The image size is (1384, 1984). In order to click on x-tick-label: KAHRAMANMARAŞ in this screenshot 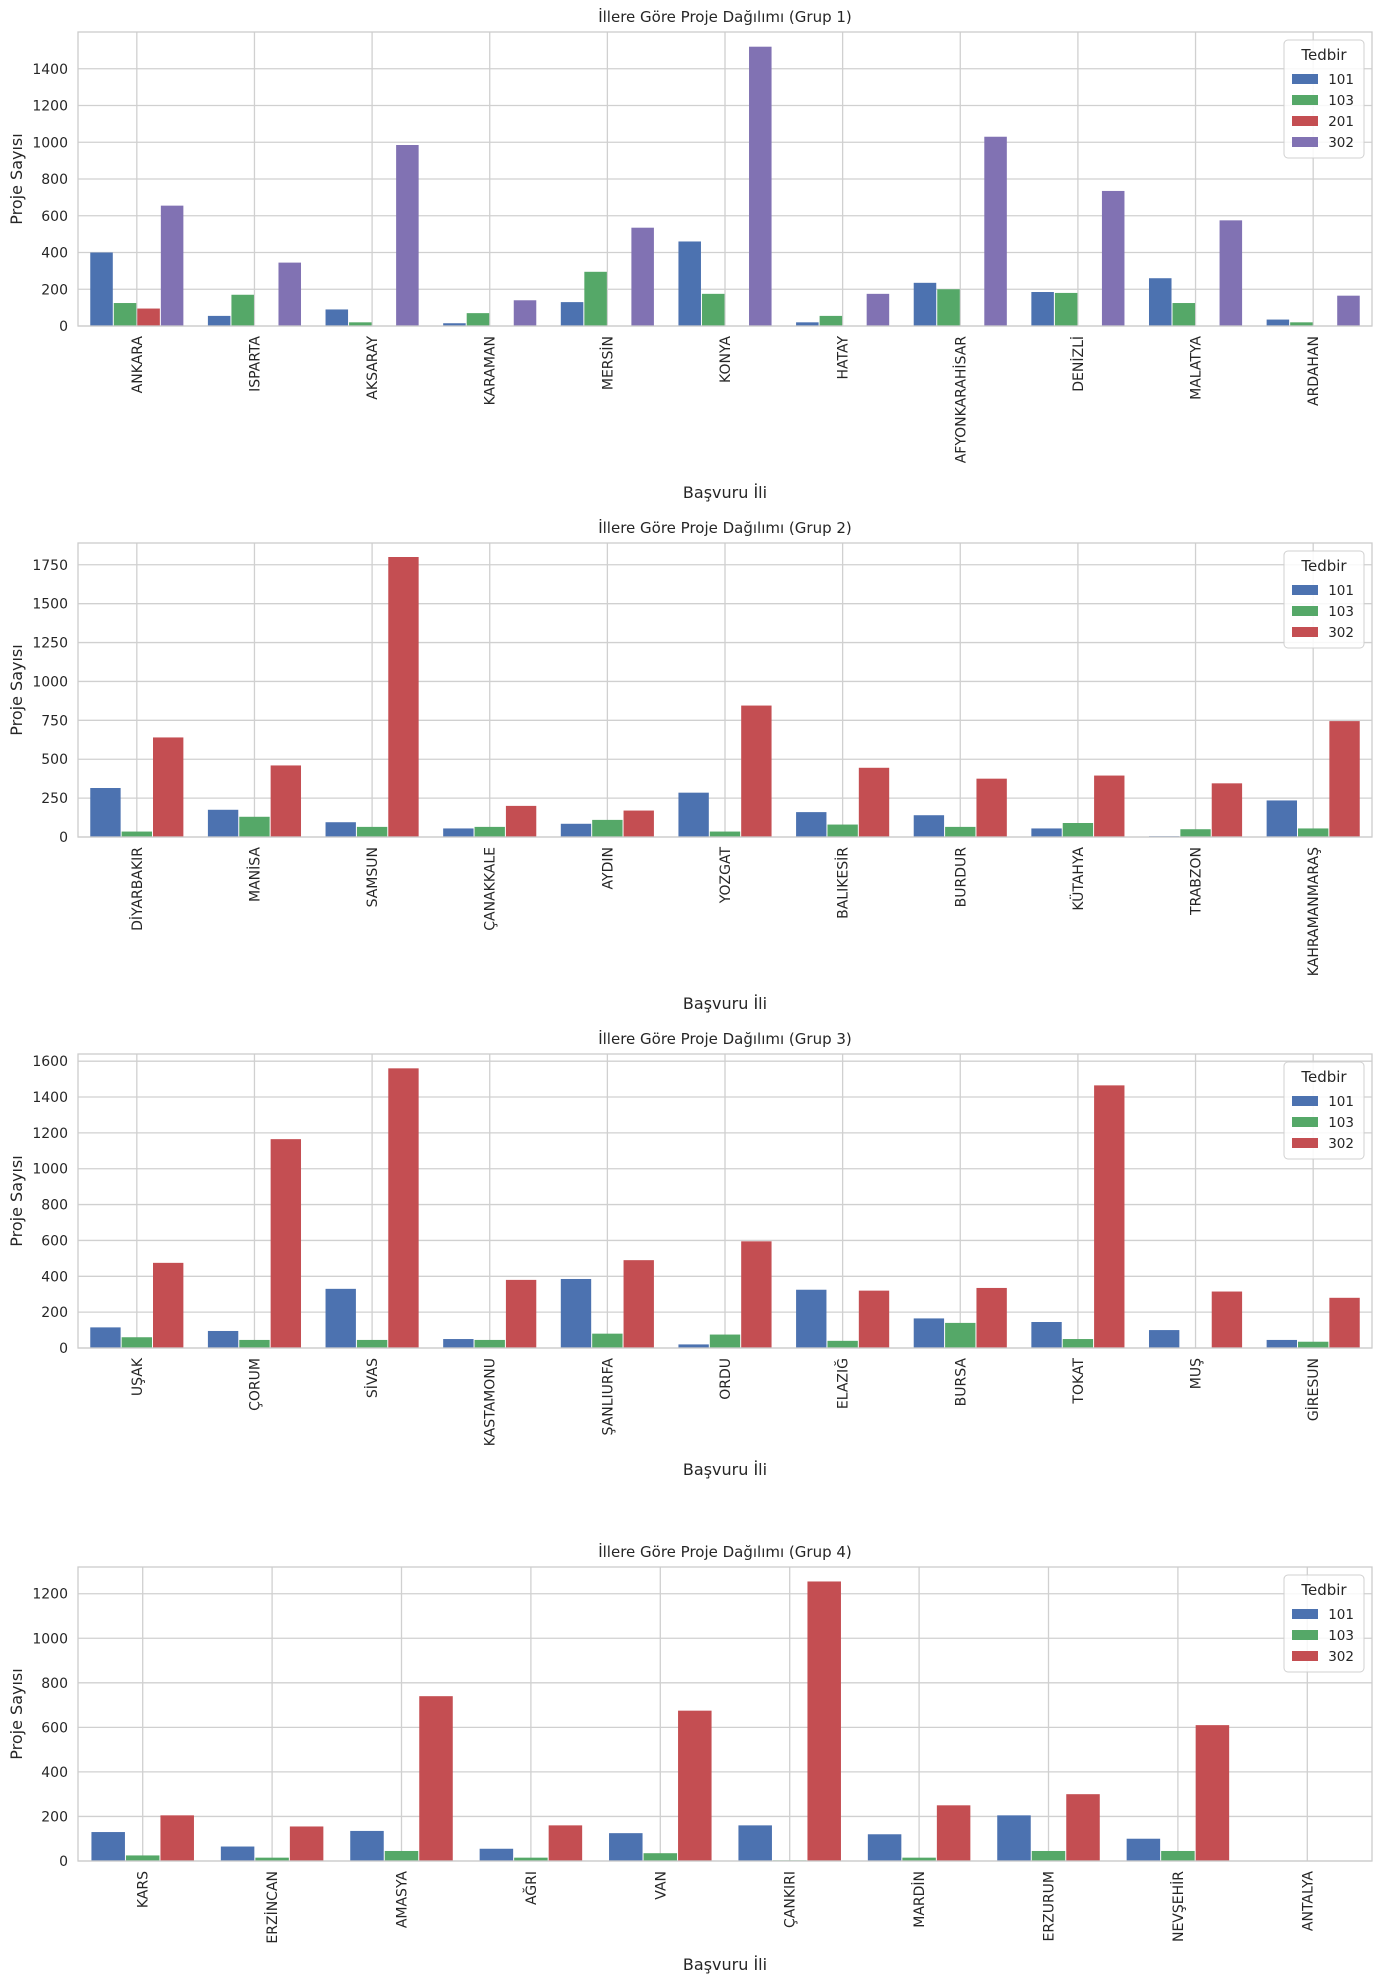, I will do `click(1314, 911)`.